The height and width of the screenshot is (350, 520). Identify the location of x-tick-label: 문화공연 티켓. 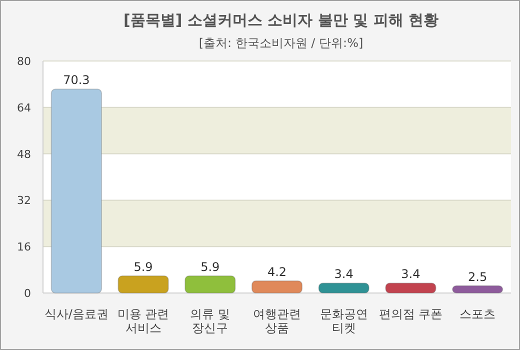
(343, 321).